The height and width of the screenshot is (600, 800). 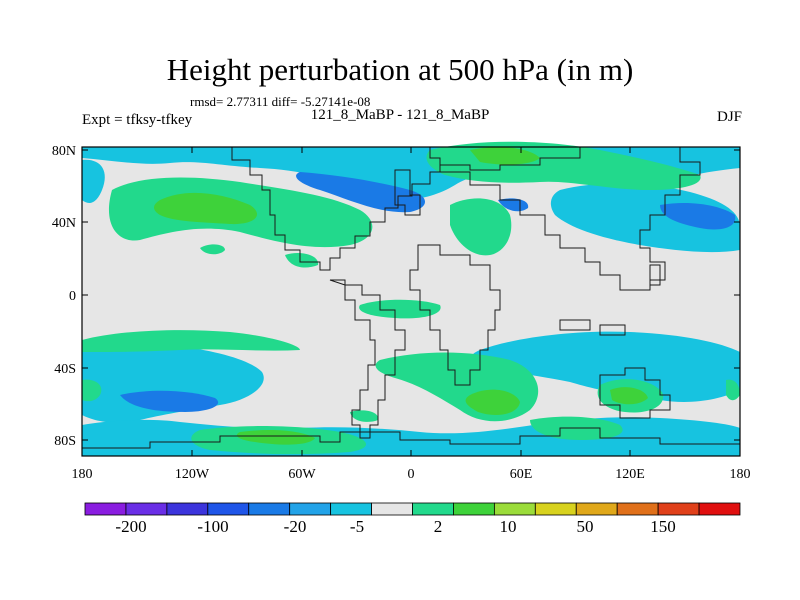 What do you see at coordinates (407, 192) in the screenshot?
I see `greenland-coast` at bounding box center [407, 192].